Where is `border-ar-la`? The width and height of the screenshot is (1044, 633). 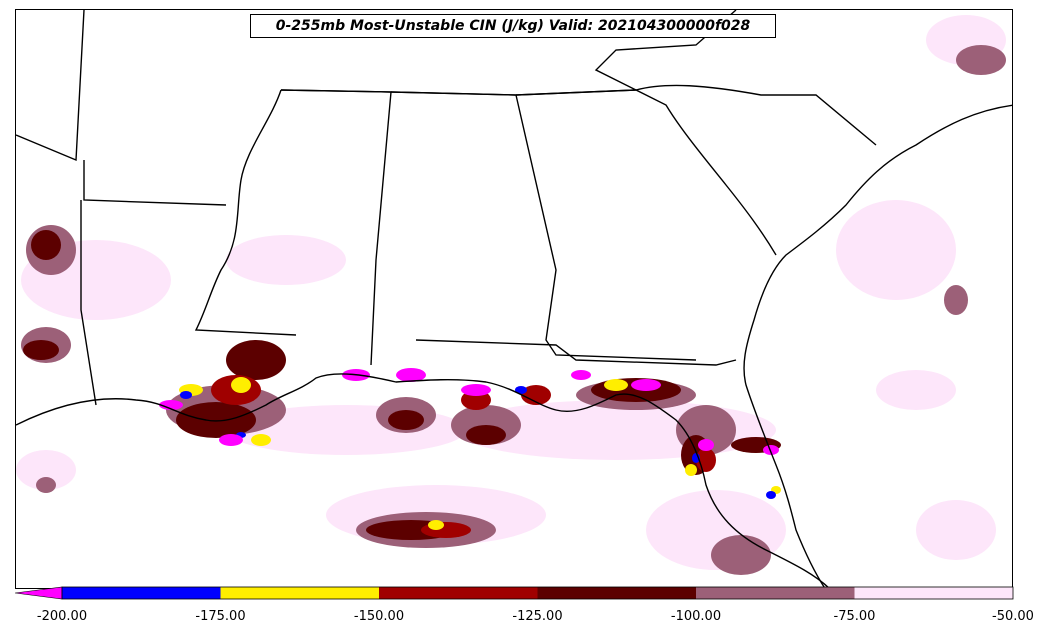
border-ar-la is located at coordinates (88, 303).